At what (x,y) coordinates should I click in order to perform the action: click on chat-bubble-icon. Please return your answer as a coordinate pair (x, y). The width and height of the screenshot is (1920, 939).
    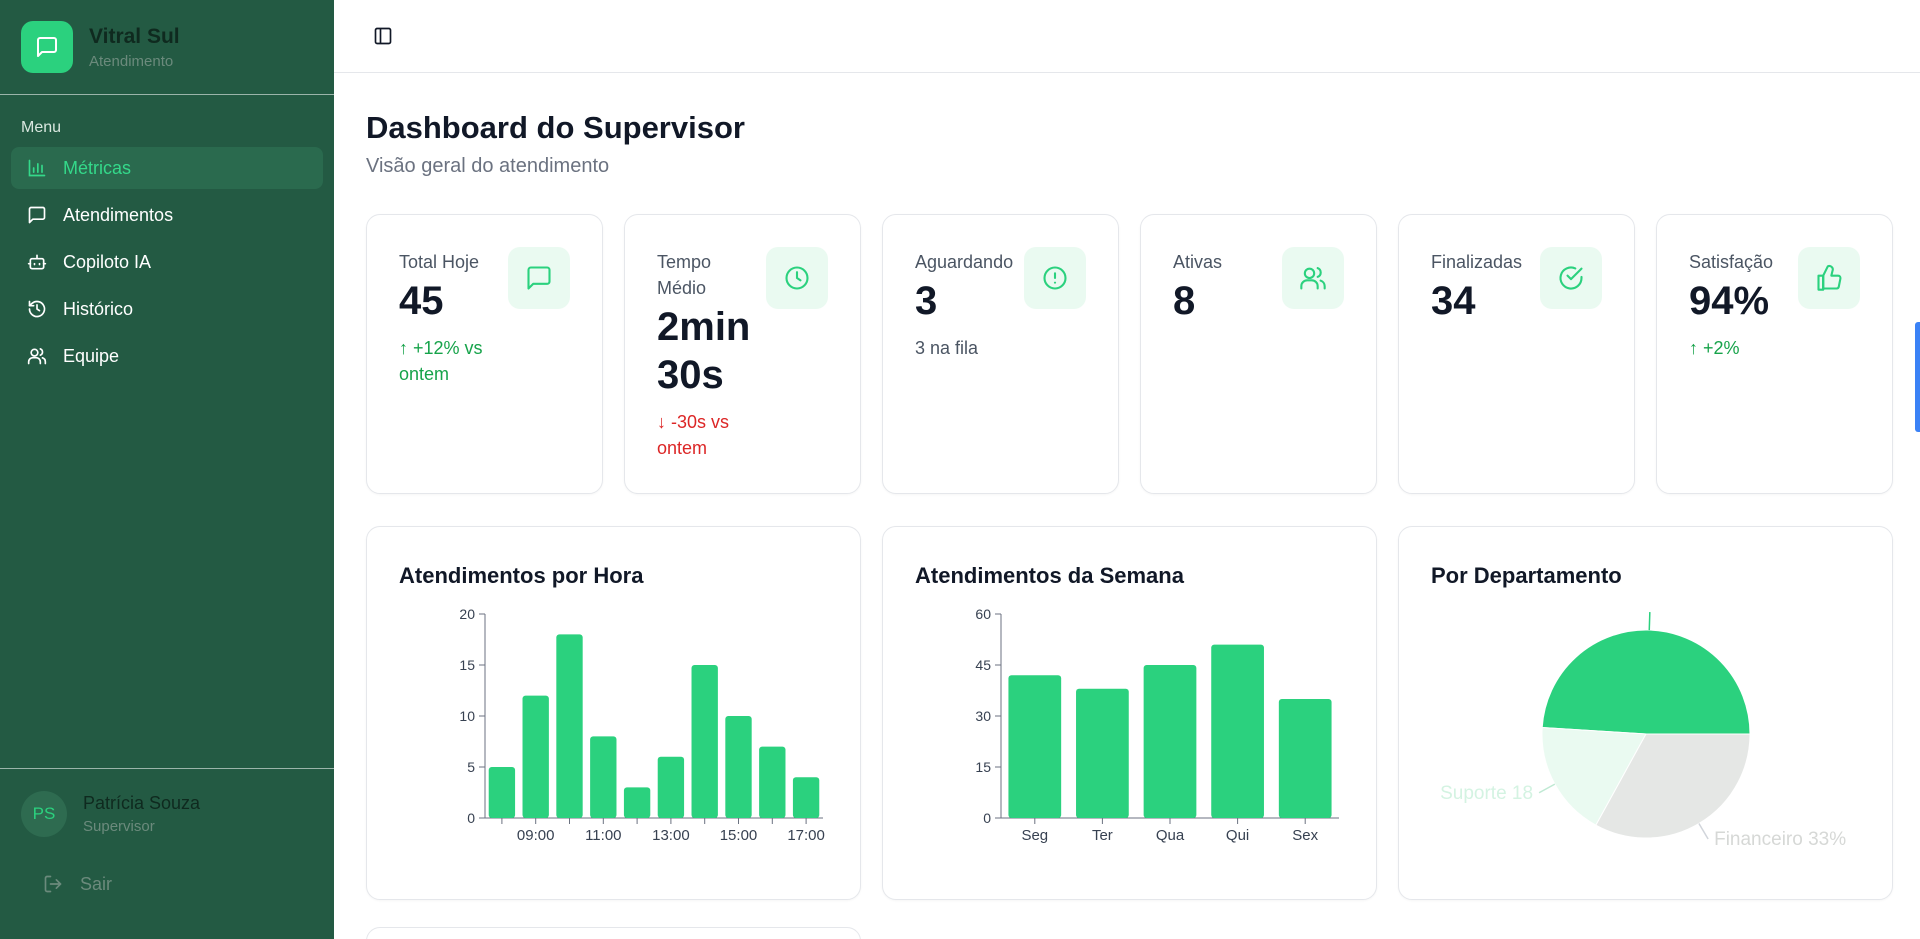
    Looking at the image, I should click on (47, 47).